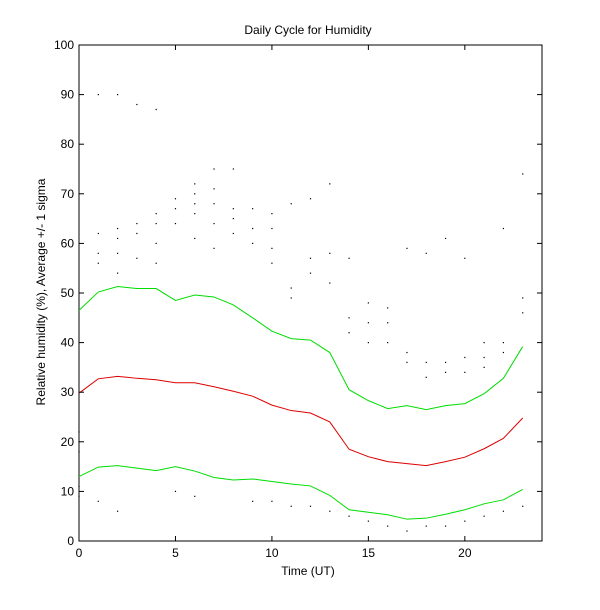 Image resolution: width=600 pixels, height=610 pixels. What do you see at coordinates (68, 491) in the screenshot?
I see `y-tick-label-10: 10` at bounding box center [68, 491].